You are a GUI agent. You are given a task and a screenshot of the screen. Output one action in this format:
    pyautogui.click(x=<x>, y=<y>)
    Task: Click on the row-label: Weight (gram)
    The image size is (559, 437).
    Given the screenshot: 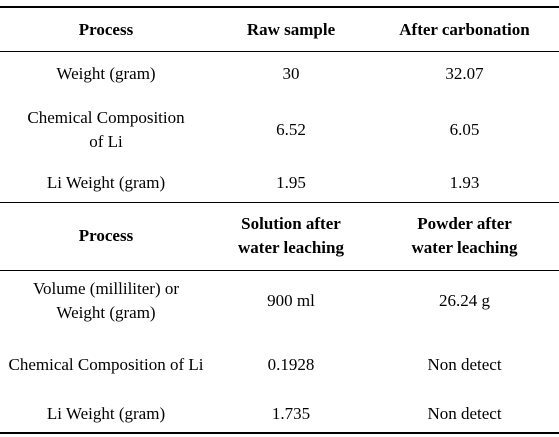 What is the action you would take?
    pyautogui.click(x=106, y=73)
    